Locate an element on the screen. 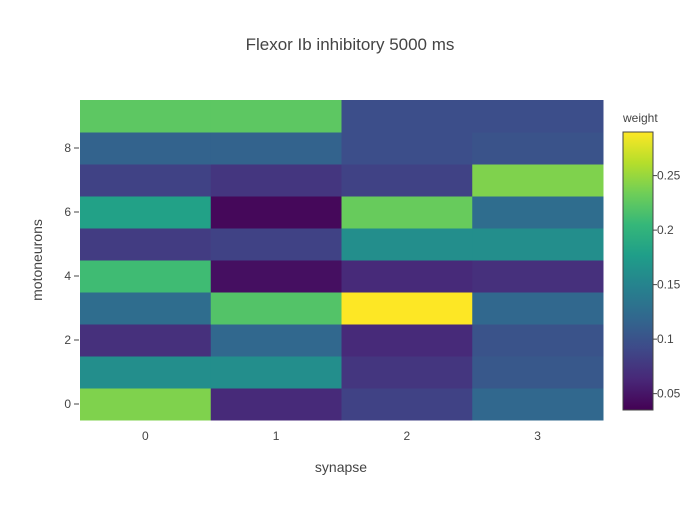 The image size is (700, 505). x-tick-label: 3 is located at coordinates (537, 436).